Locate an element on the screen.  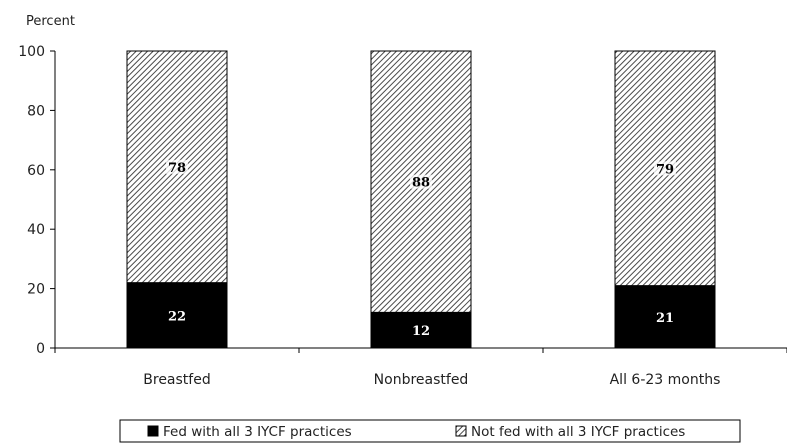
legend-box is located at coordinates (430, 431).